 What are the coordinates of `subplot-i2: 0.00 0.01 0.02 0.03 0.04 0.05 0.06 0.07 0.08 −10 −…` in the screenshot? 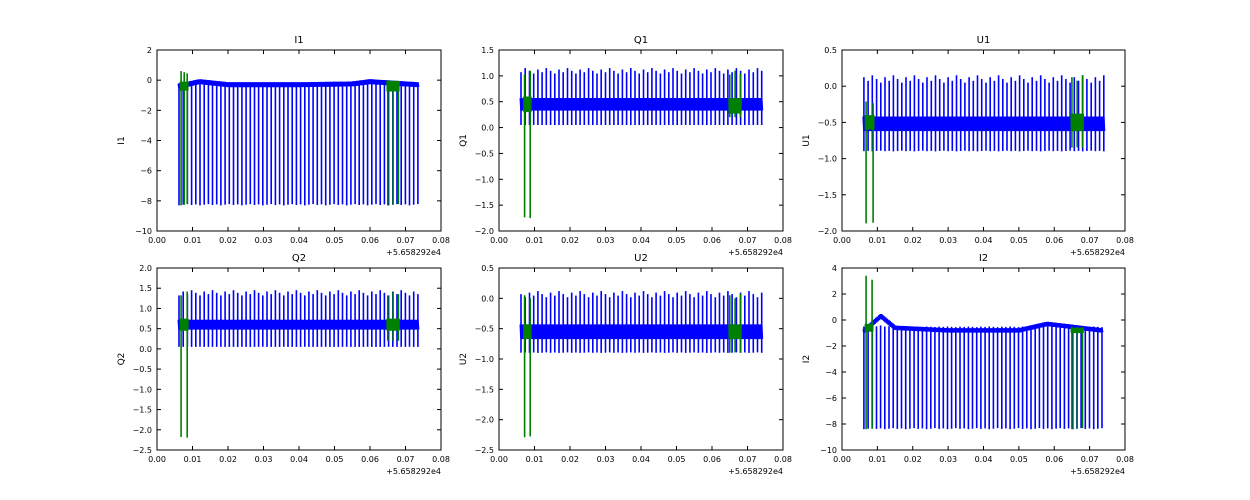 It's located at (968, 364).